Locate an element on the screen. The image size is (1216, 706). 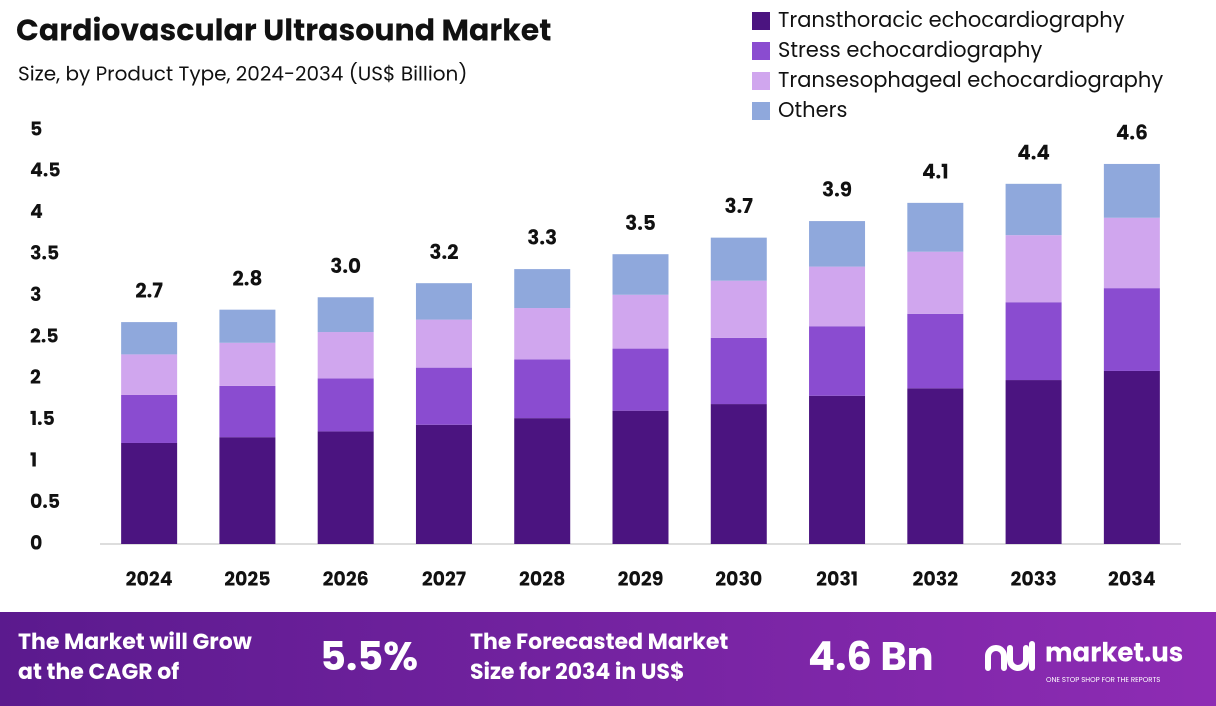
total-label: 3.0 is located at coordinates (345, 266).